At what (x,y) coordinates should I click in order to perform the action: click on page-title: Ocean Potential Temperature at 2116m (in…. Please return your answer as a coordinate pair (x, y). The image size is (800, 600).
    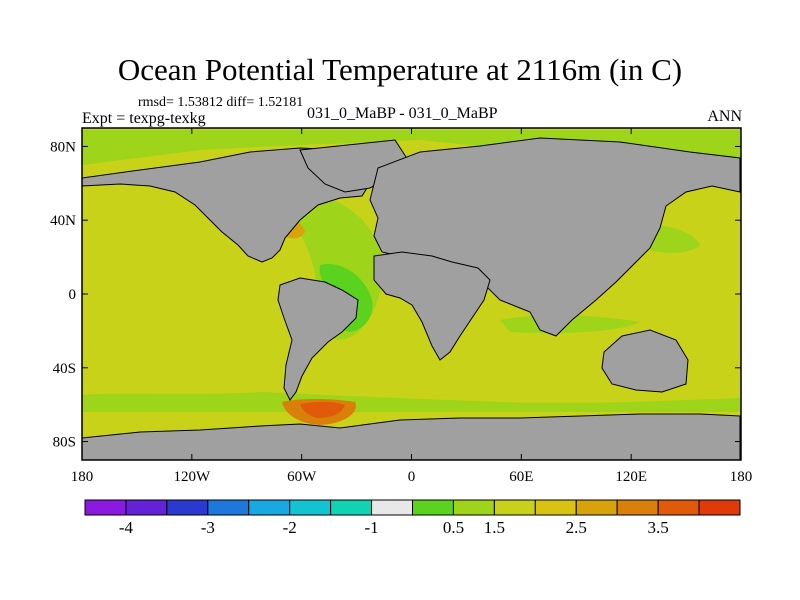
    Looking at the image, I should click on (400, 69).